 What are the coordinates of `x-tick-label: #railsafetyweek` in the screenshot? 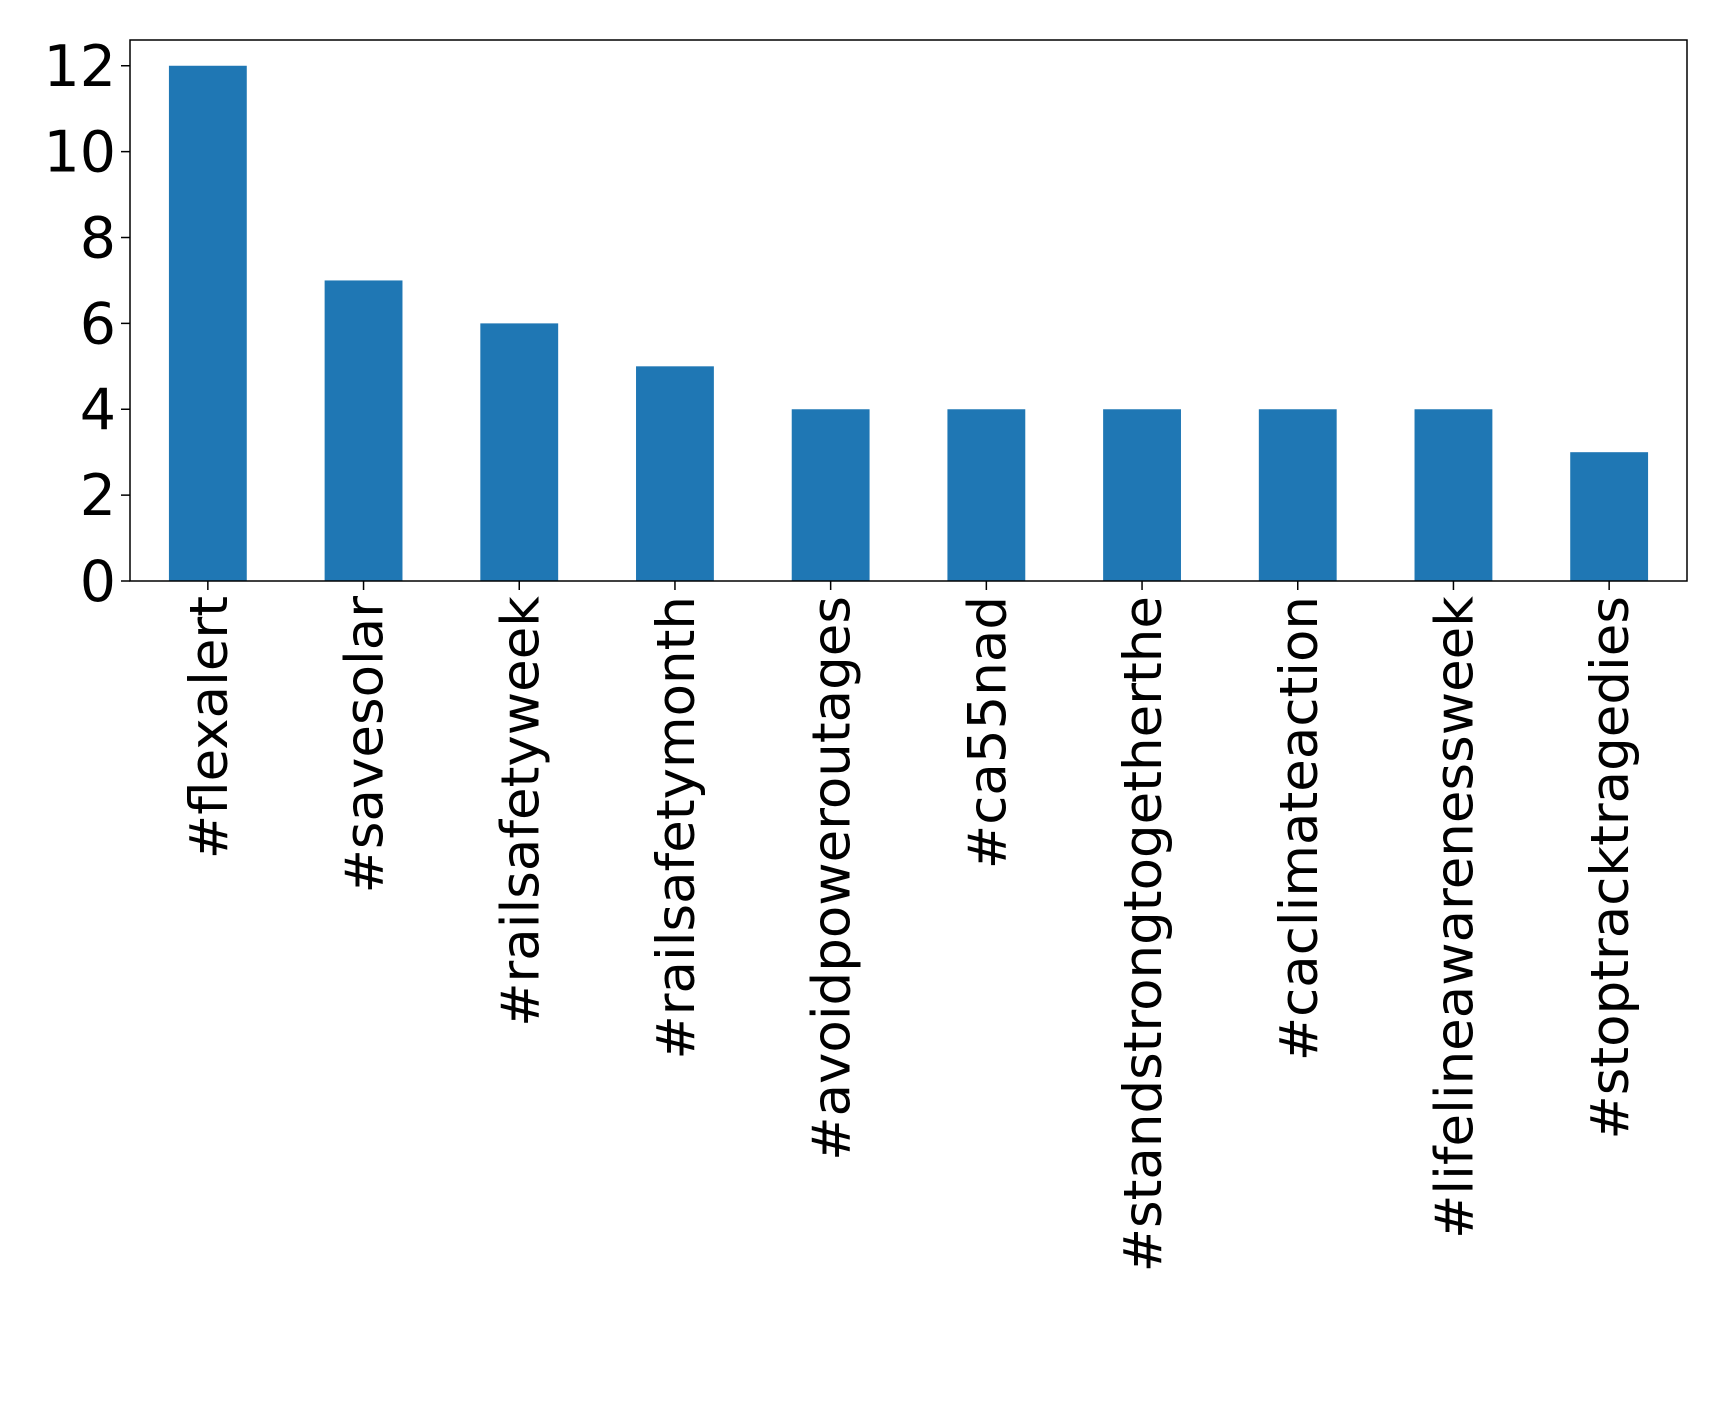 It's located at (520, 811).